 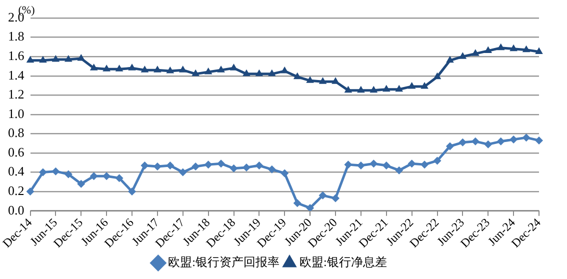 What do you see at coordinates (16, 171) in the screenshot?
I see `y-tick-label: 0.4` at bounding box center [16, 171].